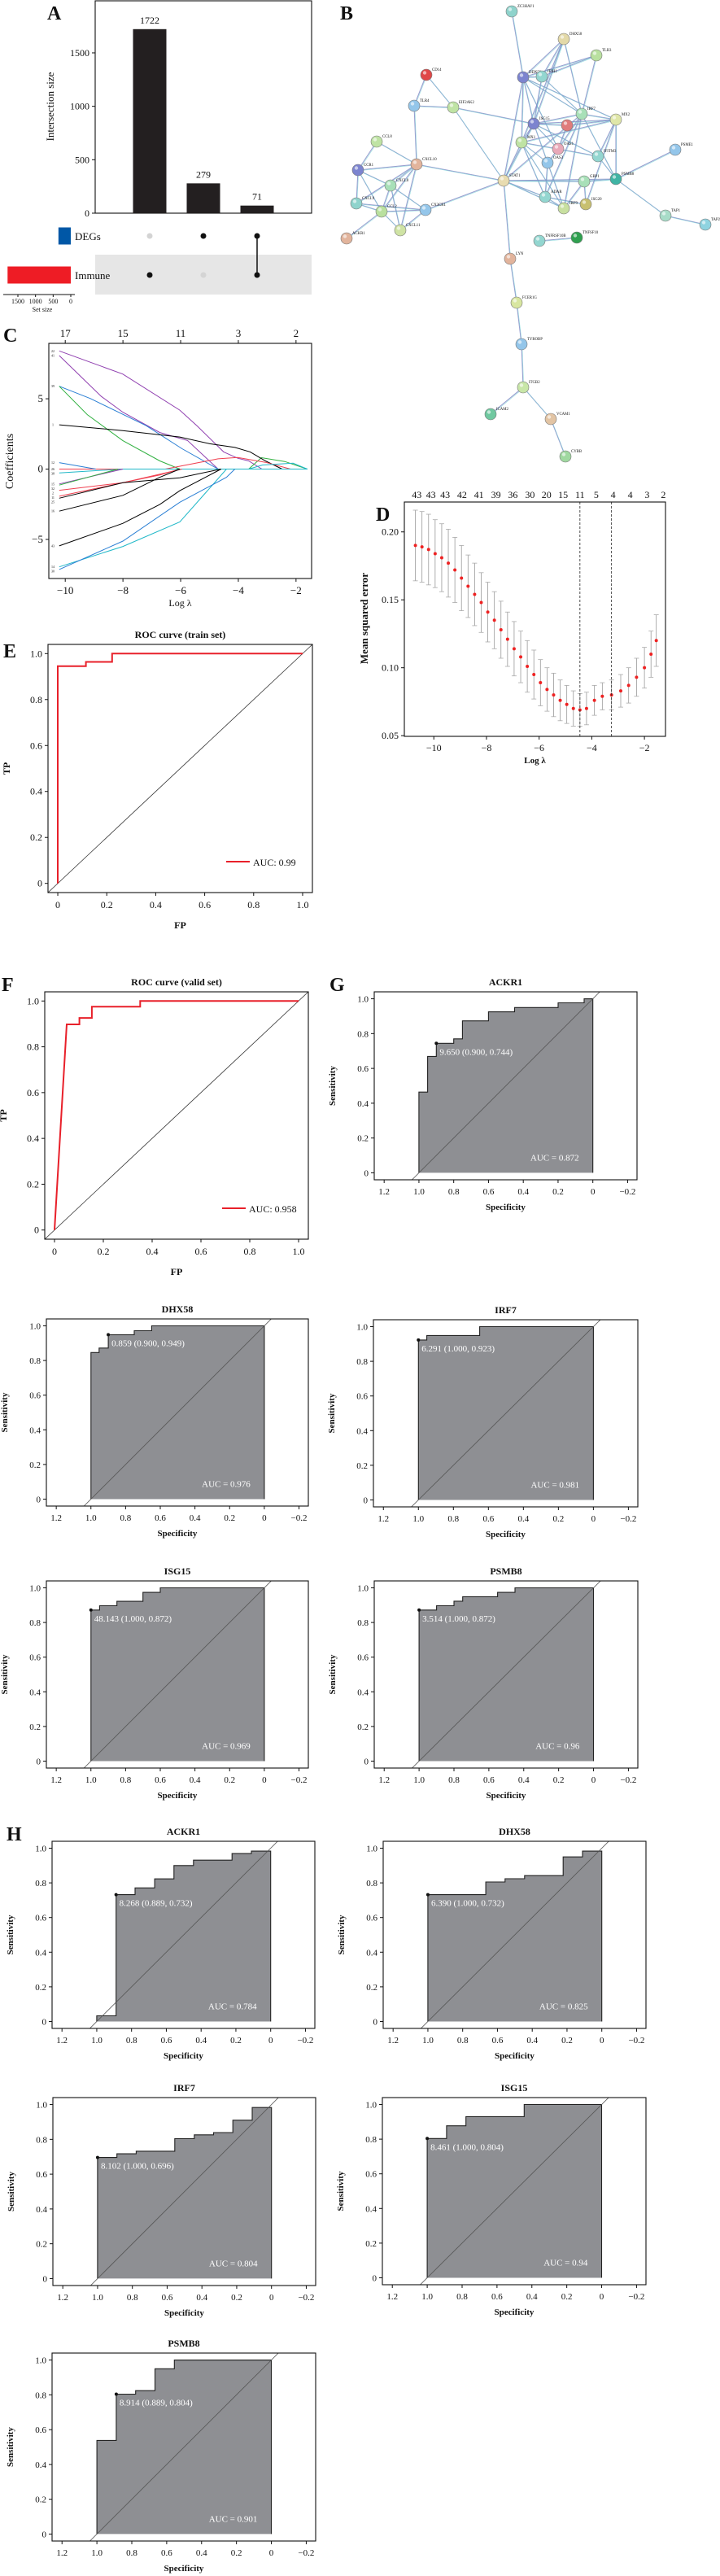 The image size is (720, 2576). Describe the element at coordinates (645, 747) in the screenshot. I see `x-tick-label: −2` at that location.